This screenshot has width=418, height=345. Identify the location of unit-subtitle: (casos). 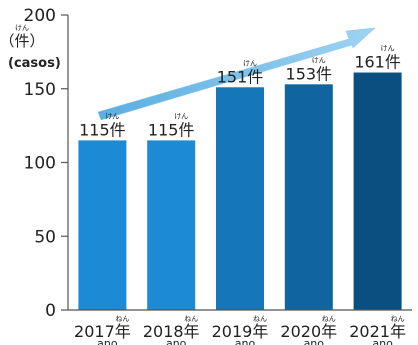
(34, 63).